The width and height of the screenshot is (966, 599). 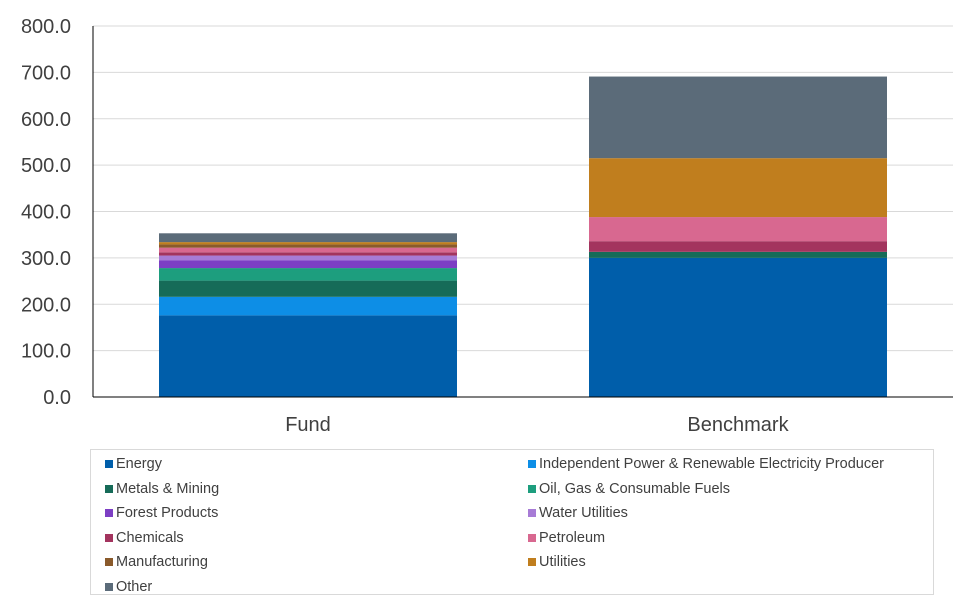 What do you see at coordinates (167, 513) in the screenshot?
I see `legend-label: Forest Products` at bounding box center [167, 513].